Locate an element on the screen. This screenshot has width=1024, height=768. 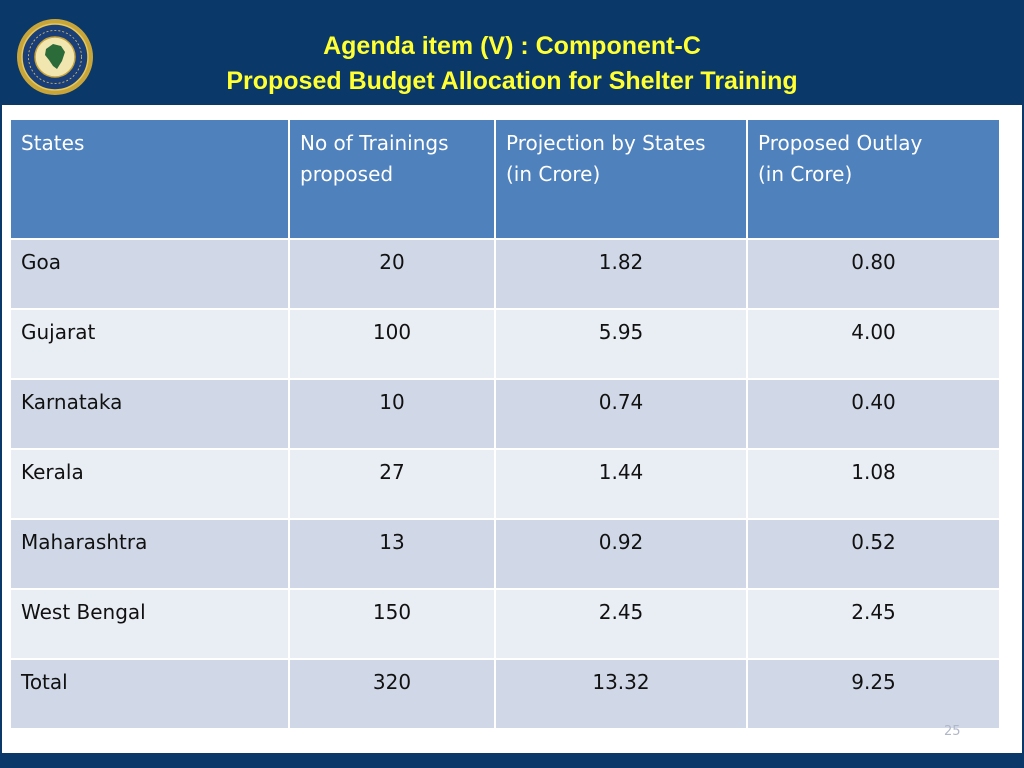
table-row-total: Total 320 13.32 9.25 is located at coordinates (505, 694).